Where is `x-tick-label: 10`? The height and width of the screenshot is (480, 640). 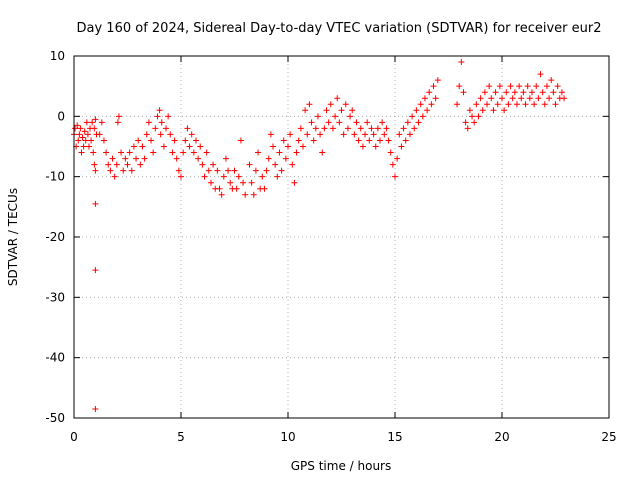
x-tick-label: 10 is located at coordinates (287, 437).